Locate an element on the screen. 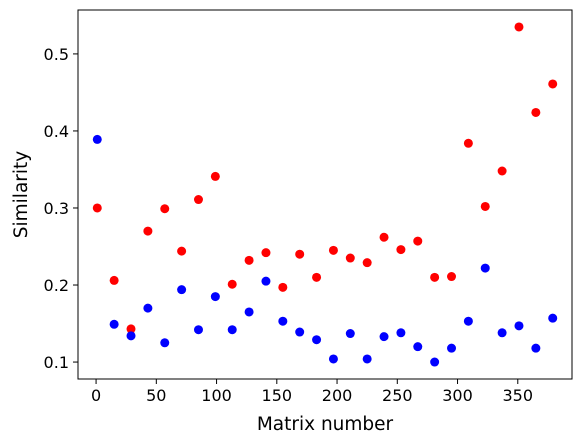  x-tick-label: 200 is located at coordinates (337, 395).